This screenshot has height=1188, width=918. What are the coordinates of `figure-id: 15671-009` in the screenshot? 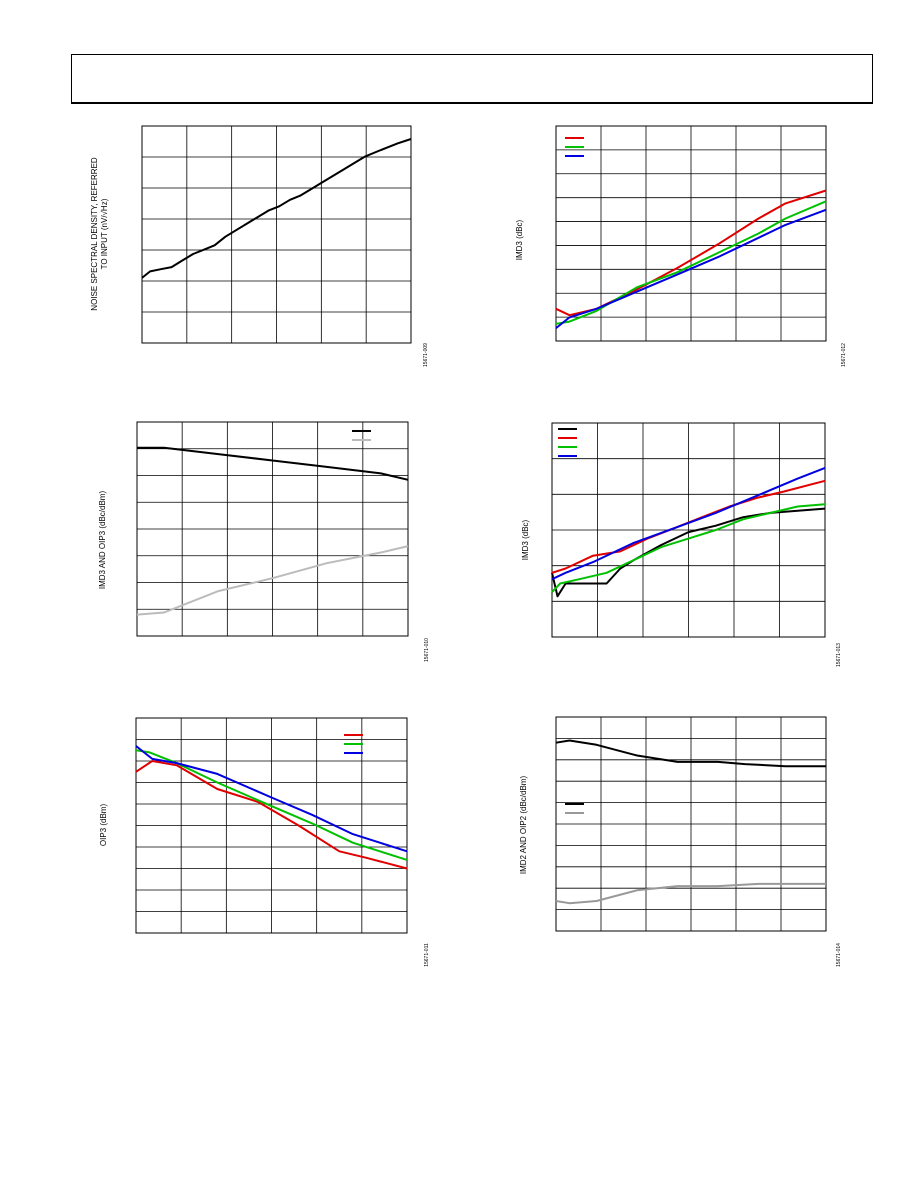 It's located at (426, 355).